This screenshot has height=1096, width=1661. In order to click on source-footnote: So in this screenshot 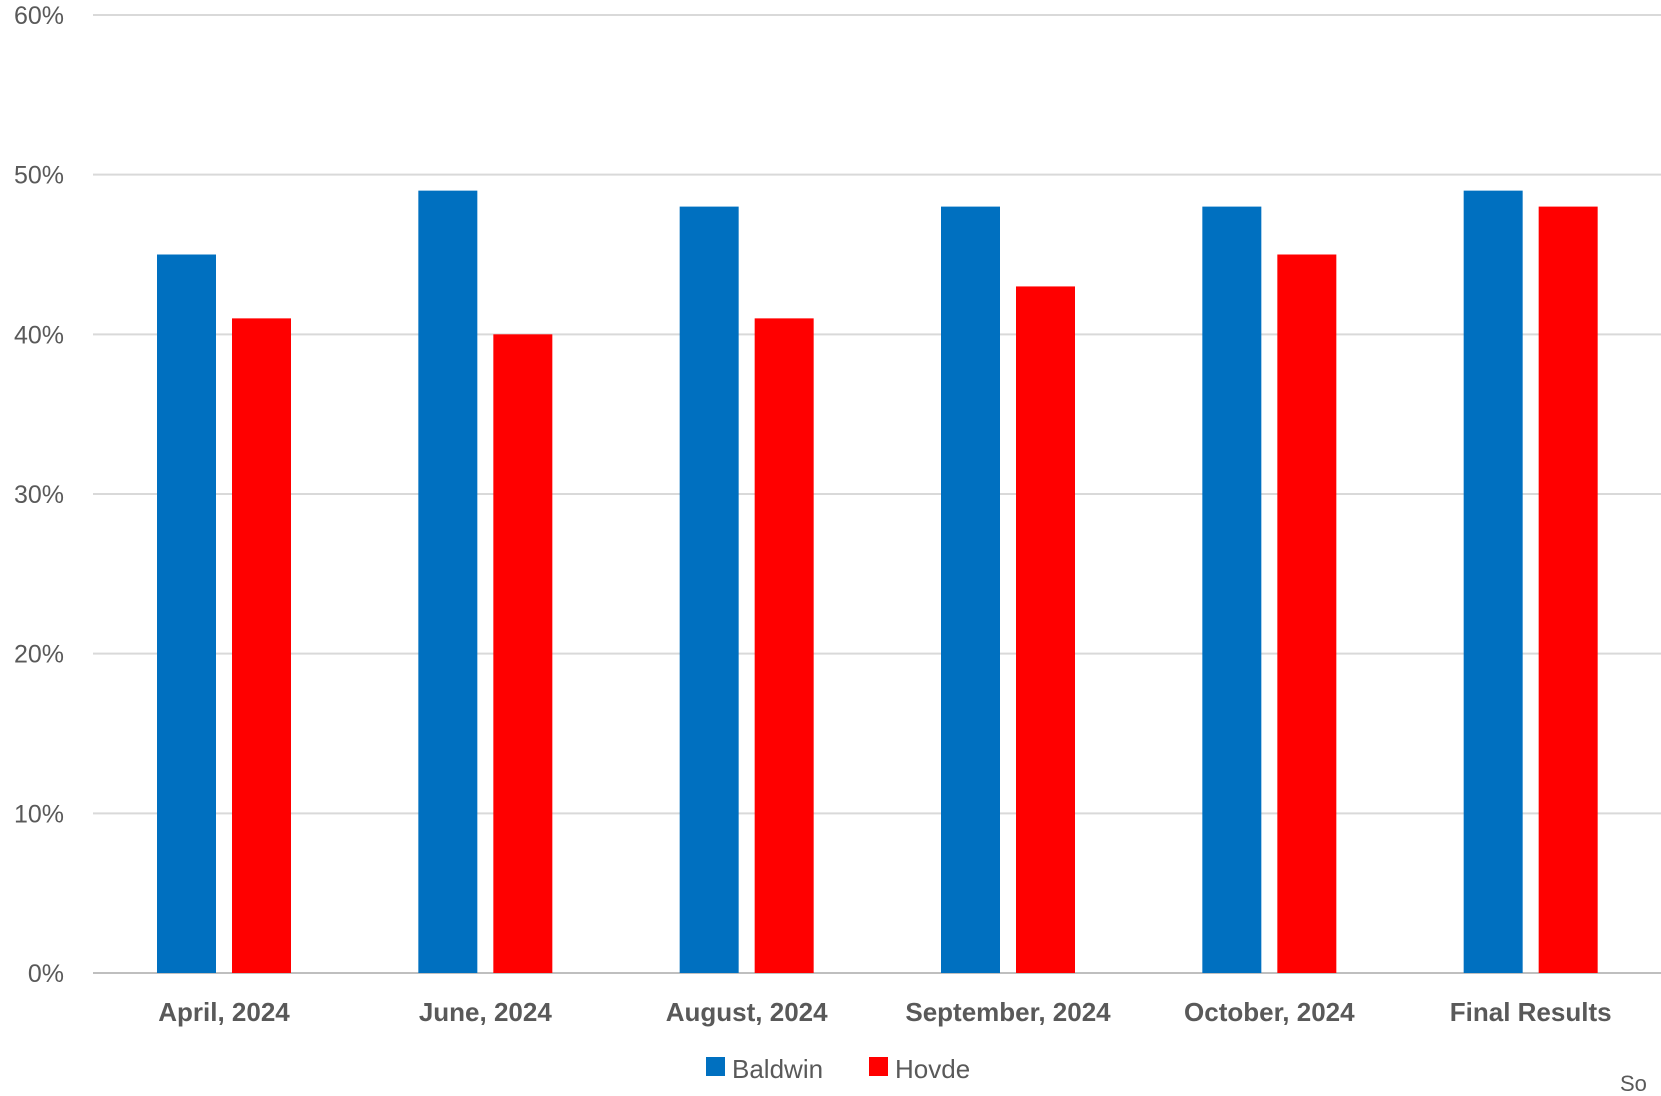, I will do `click(1633, 1081)`.